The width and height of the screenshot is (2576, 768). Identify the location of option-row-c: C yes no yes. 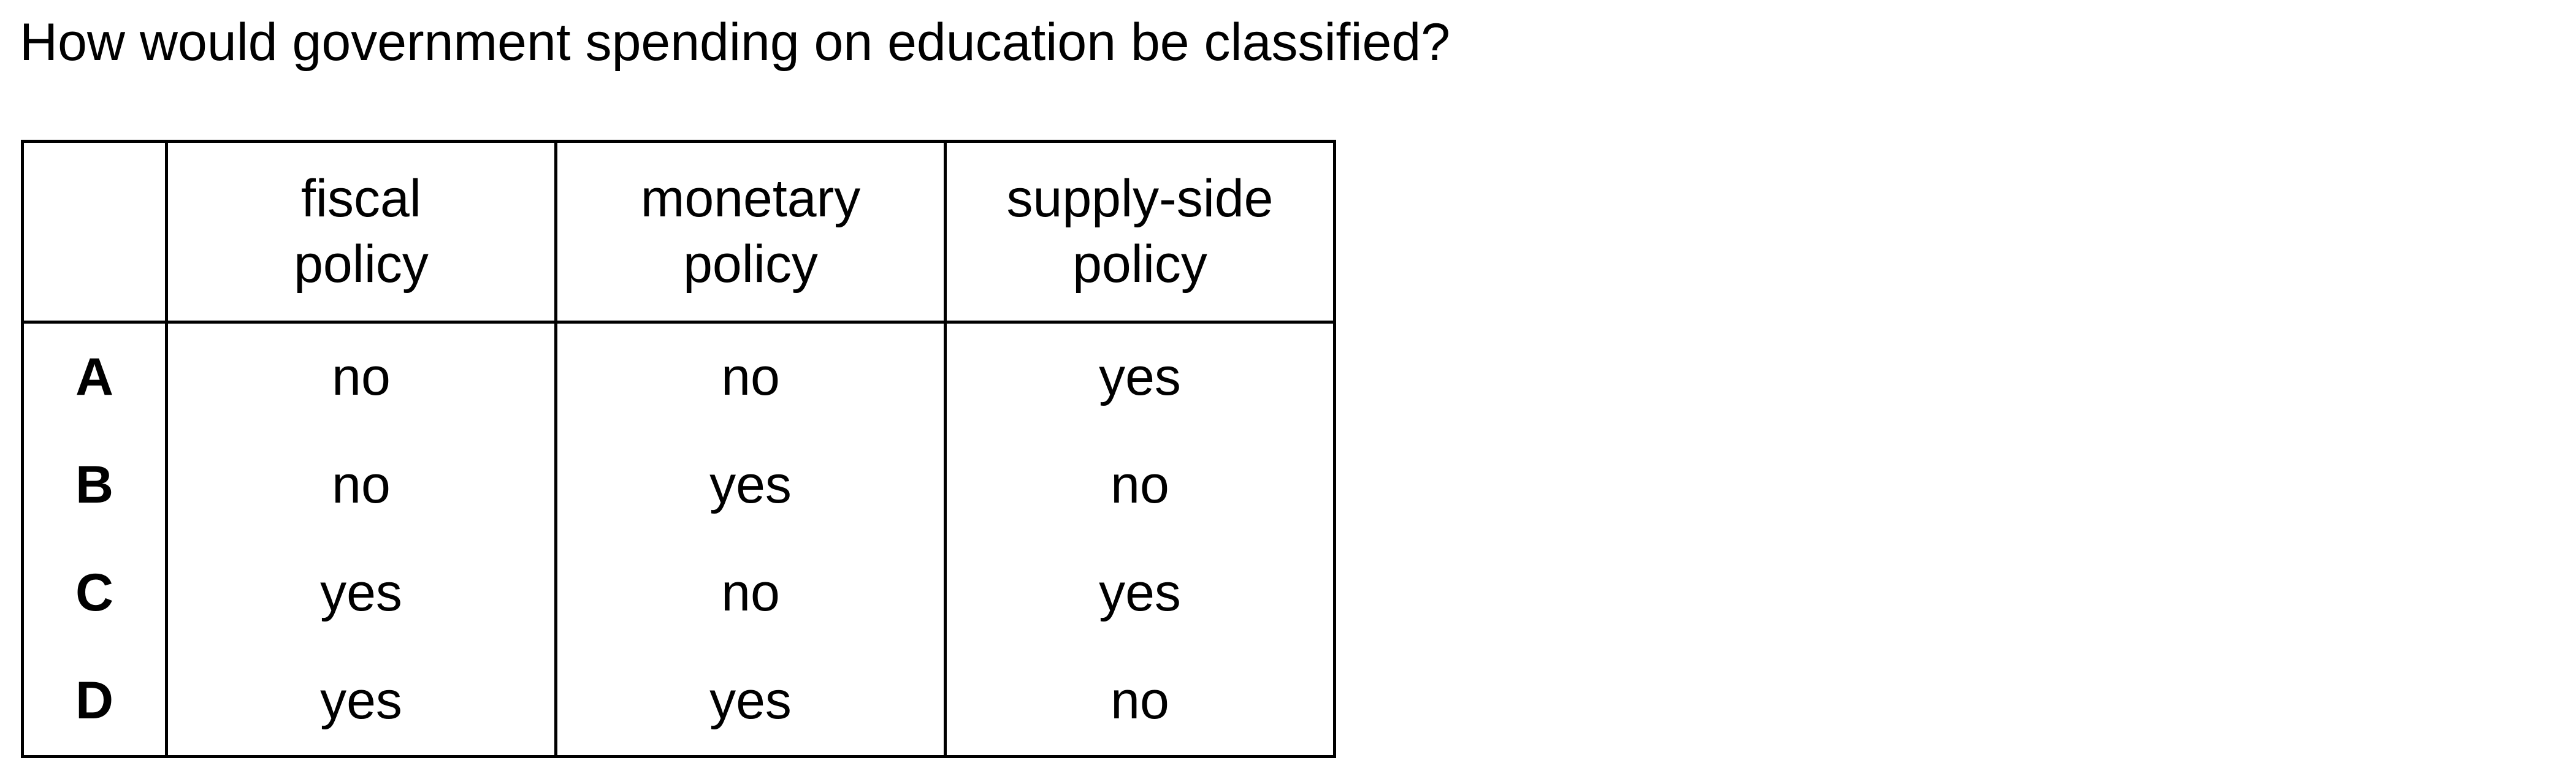
(678, 593).